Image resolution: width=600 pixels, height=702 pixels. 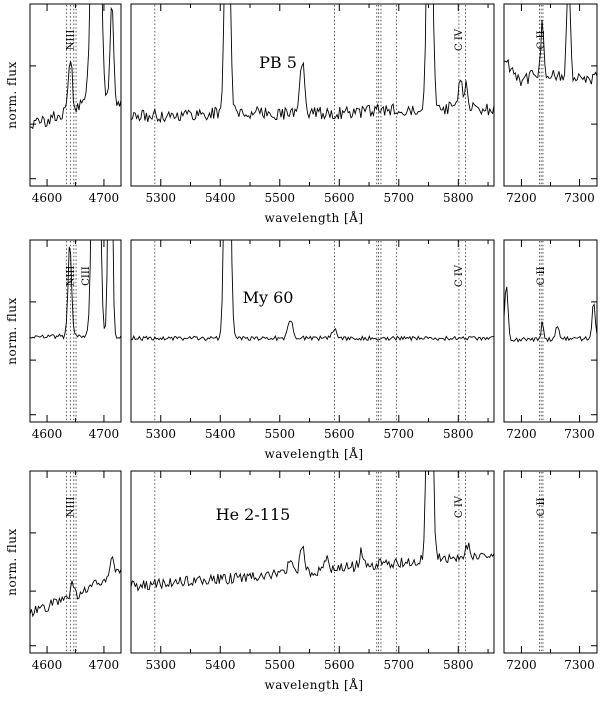 I want to click on object-name: He 2-115, so click(x=253, y=514).